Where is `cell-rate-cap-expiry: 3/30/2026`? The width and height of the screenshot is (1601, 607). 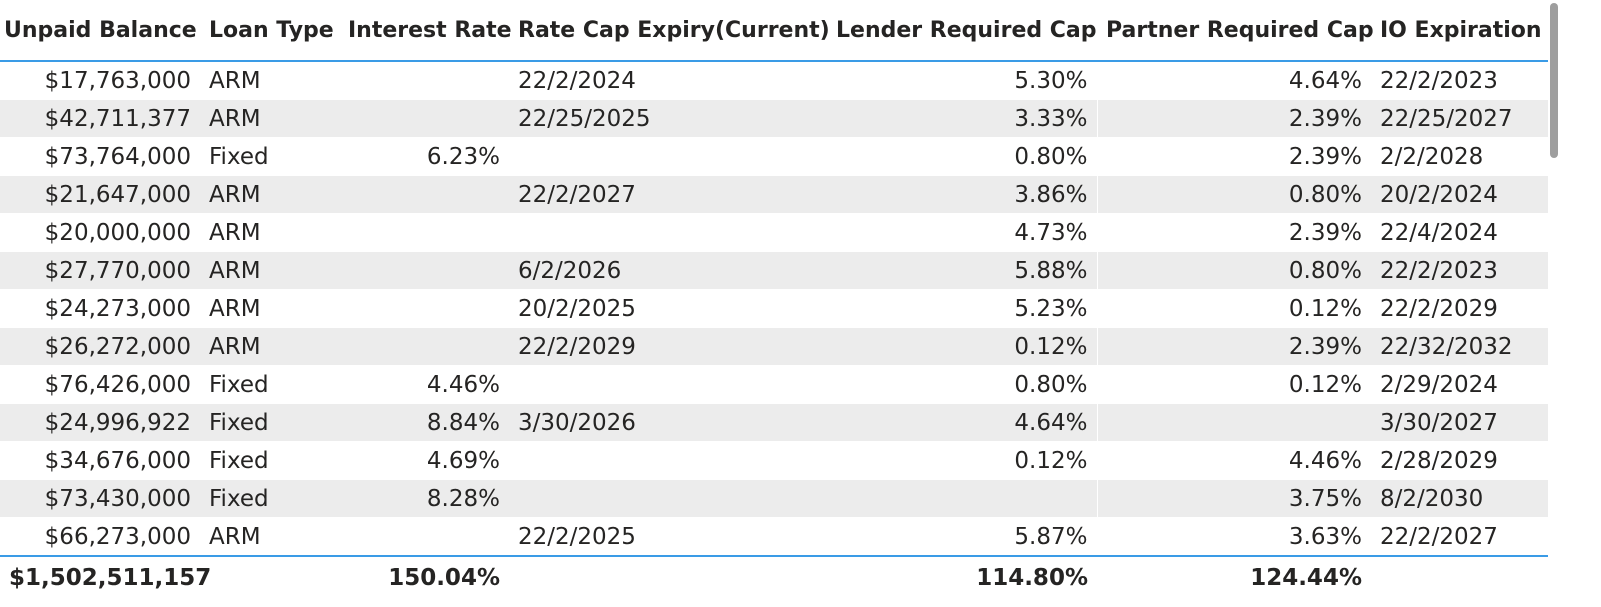 cell-rate-cap-expiry: 3/30/2026 is located at coordinates (668, 422).